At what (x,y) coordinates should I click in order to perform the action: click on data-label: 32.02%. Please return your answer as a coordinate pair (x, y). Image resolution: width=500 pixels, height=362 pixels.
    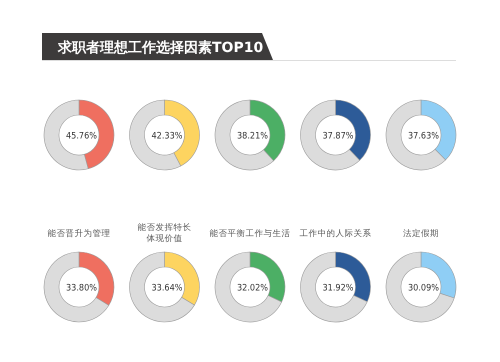
    Looking at the image, I should click on (254, 289).